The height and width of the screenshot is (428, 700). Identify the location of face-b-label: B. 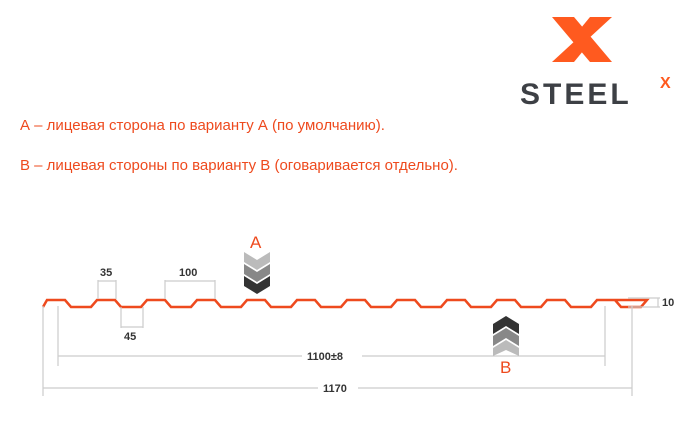
(505, 367).